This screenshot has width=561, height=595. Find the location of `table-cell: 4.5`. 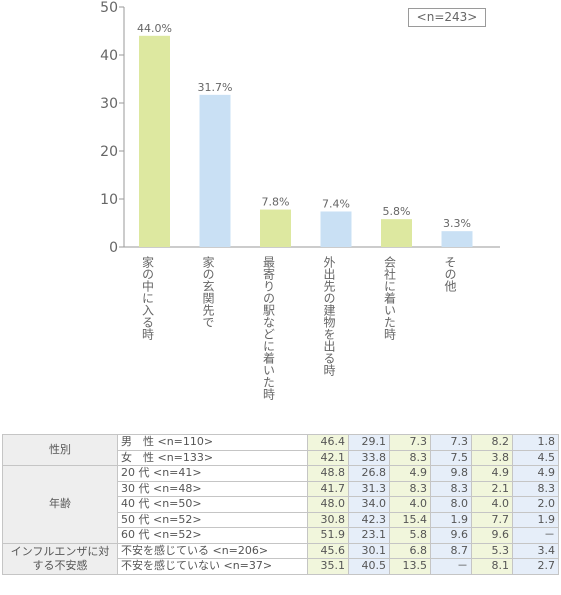

table-cell: 4.5 is located at coordinates (535, 457).